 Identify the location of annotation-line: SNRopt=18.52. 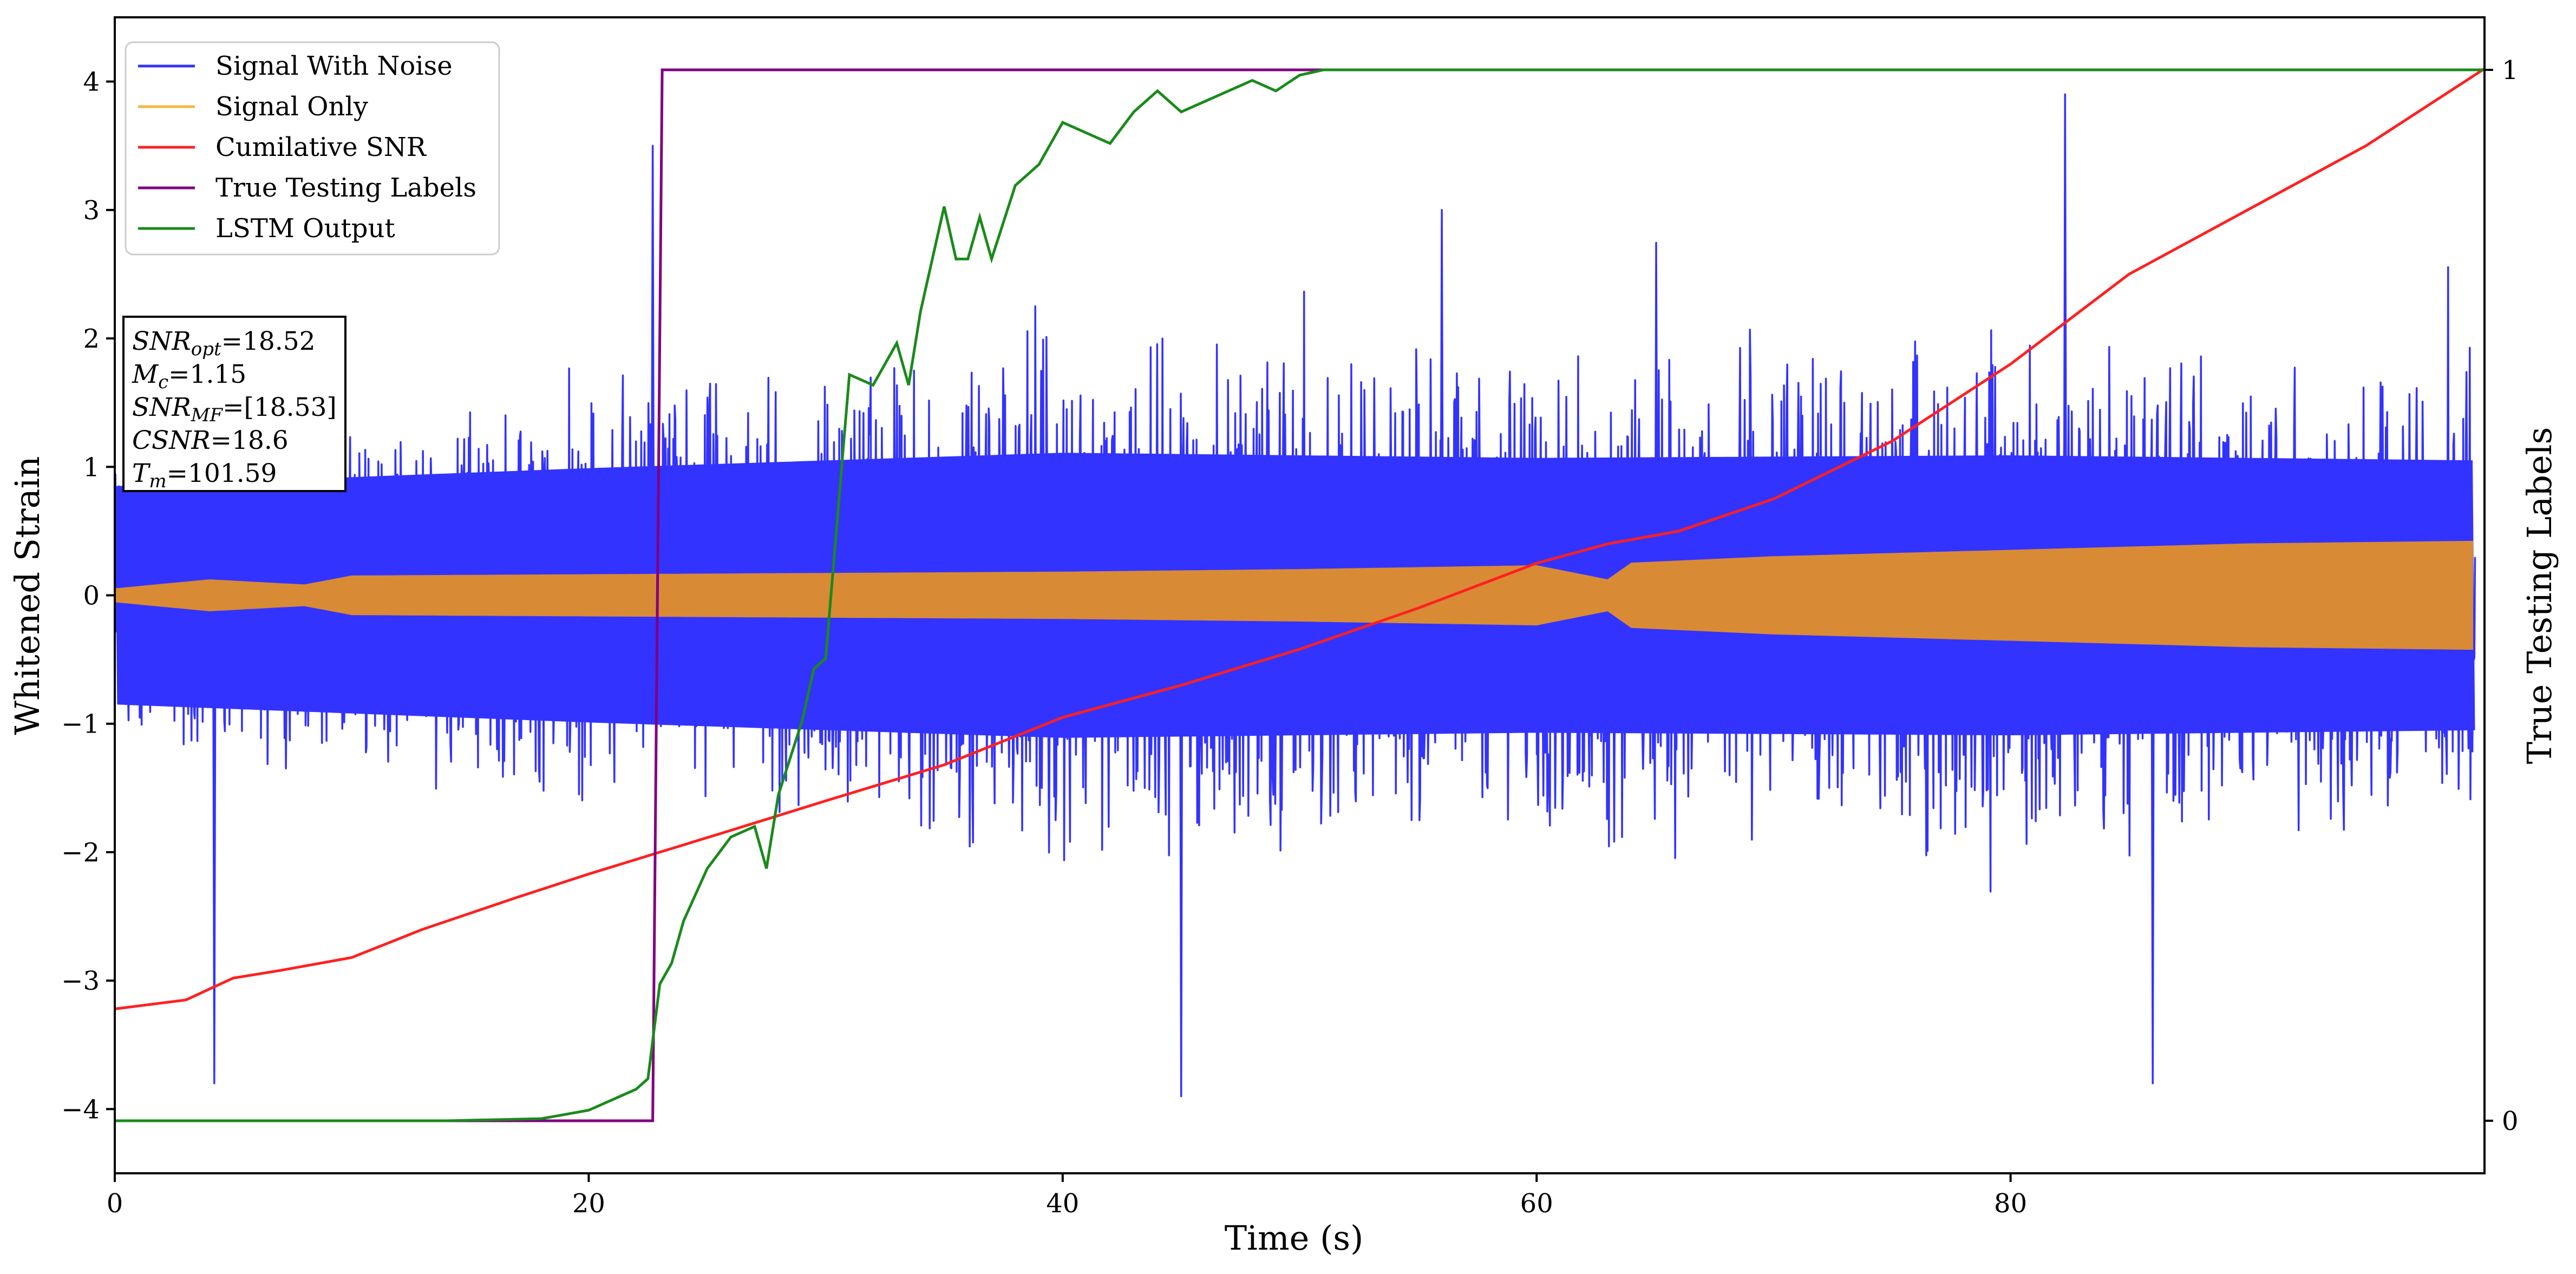
(224, 343).